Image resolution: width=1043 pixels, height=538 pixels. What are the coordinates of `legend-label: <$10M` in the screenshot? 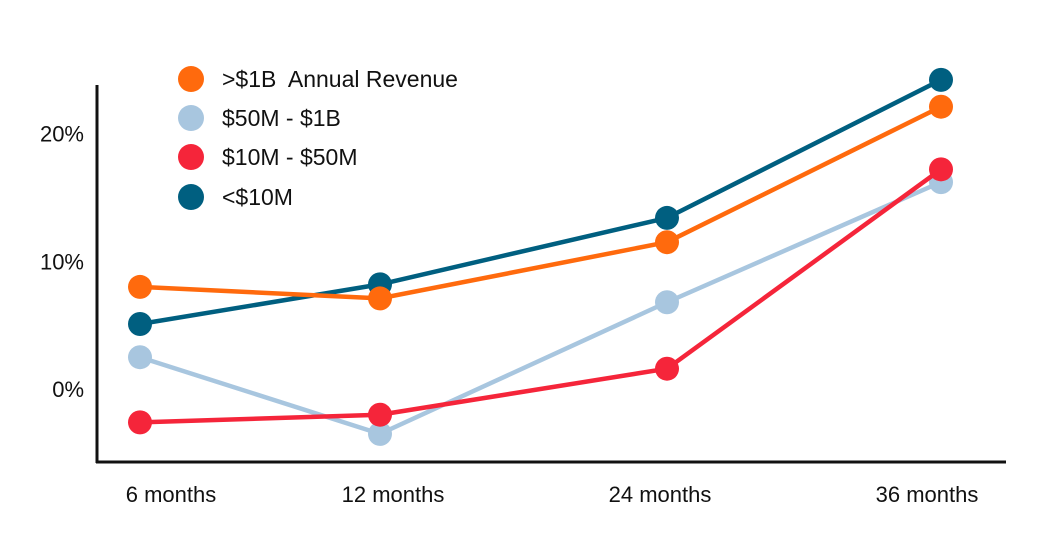 It's located at (257, 197).